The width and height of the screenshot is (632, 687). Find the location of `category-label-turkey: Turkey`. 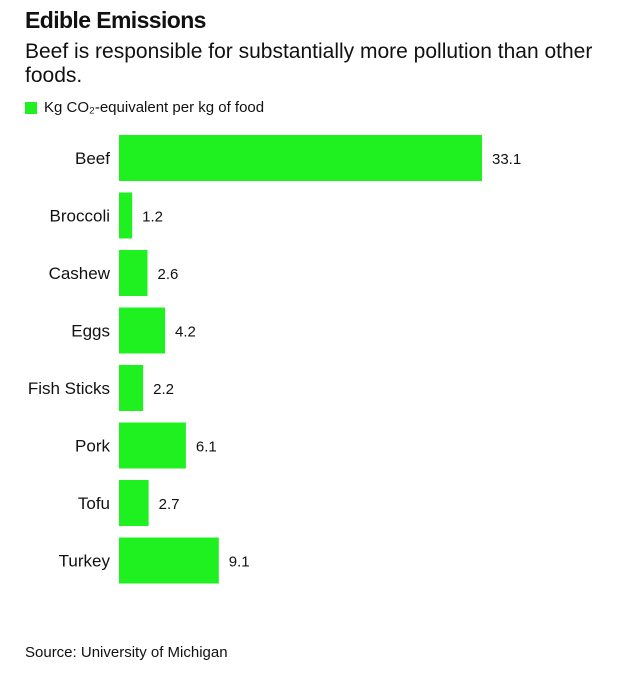

category-label-turkey: Turkey is located at coordinates (85, 561).